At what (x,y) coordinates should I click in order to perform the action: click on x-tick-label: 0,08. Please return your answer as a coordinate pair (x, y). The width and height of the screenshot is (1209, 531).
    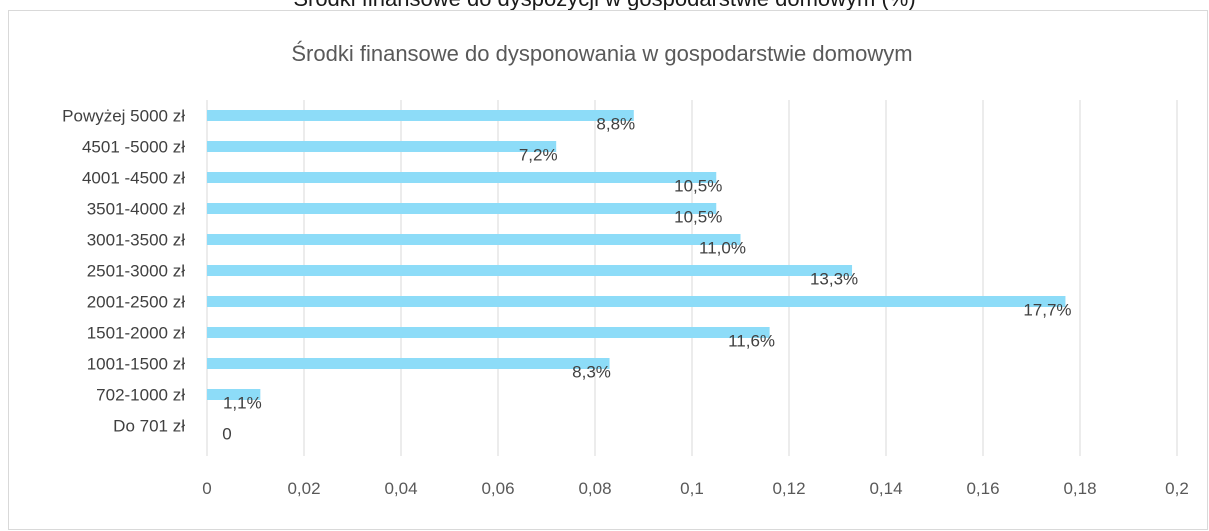
    Looking at the image, I should click on (594, 488).